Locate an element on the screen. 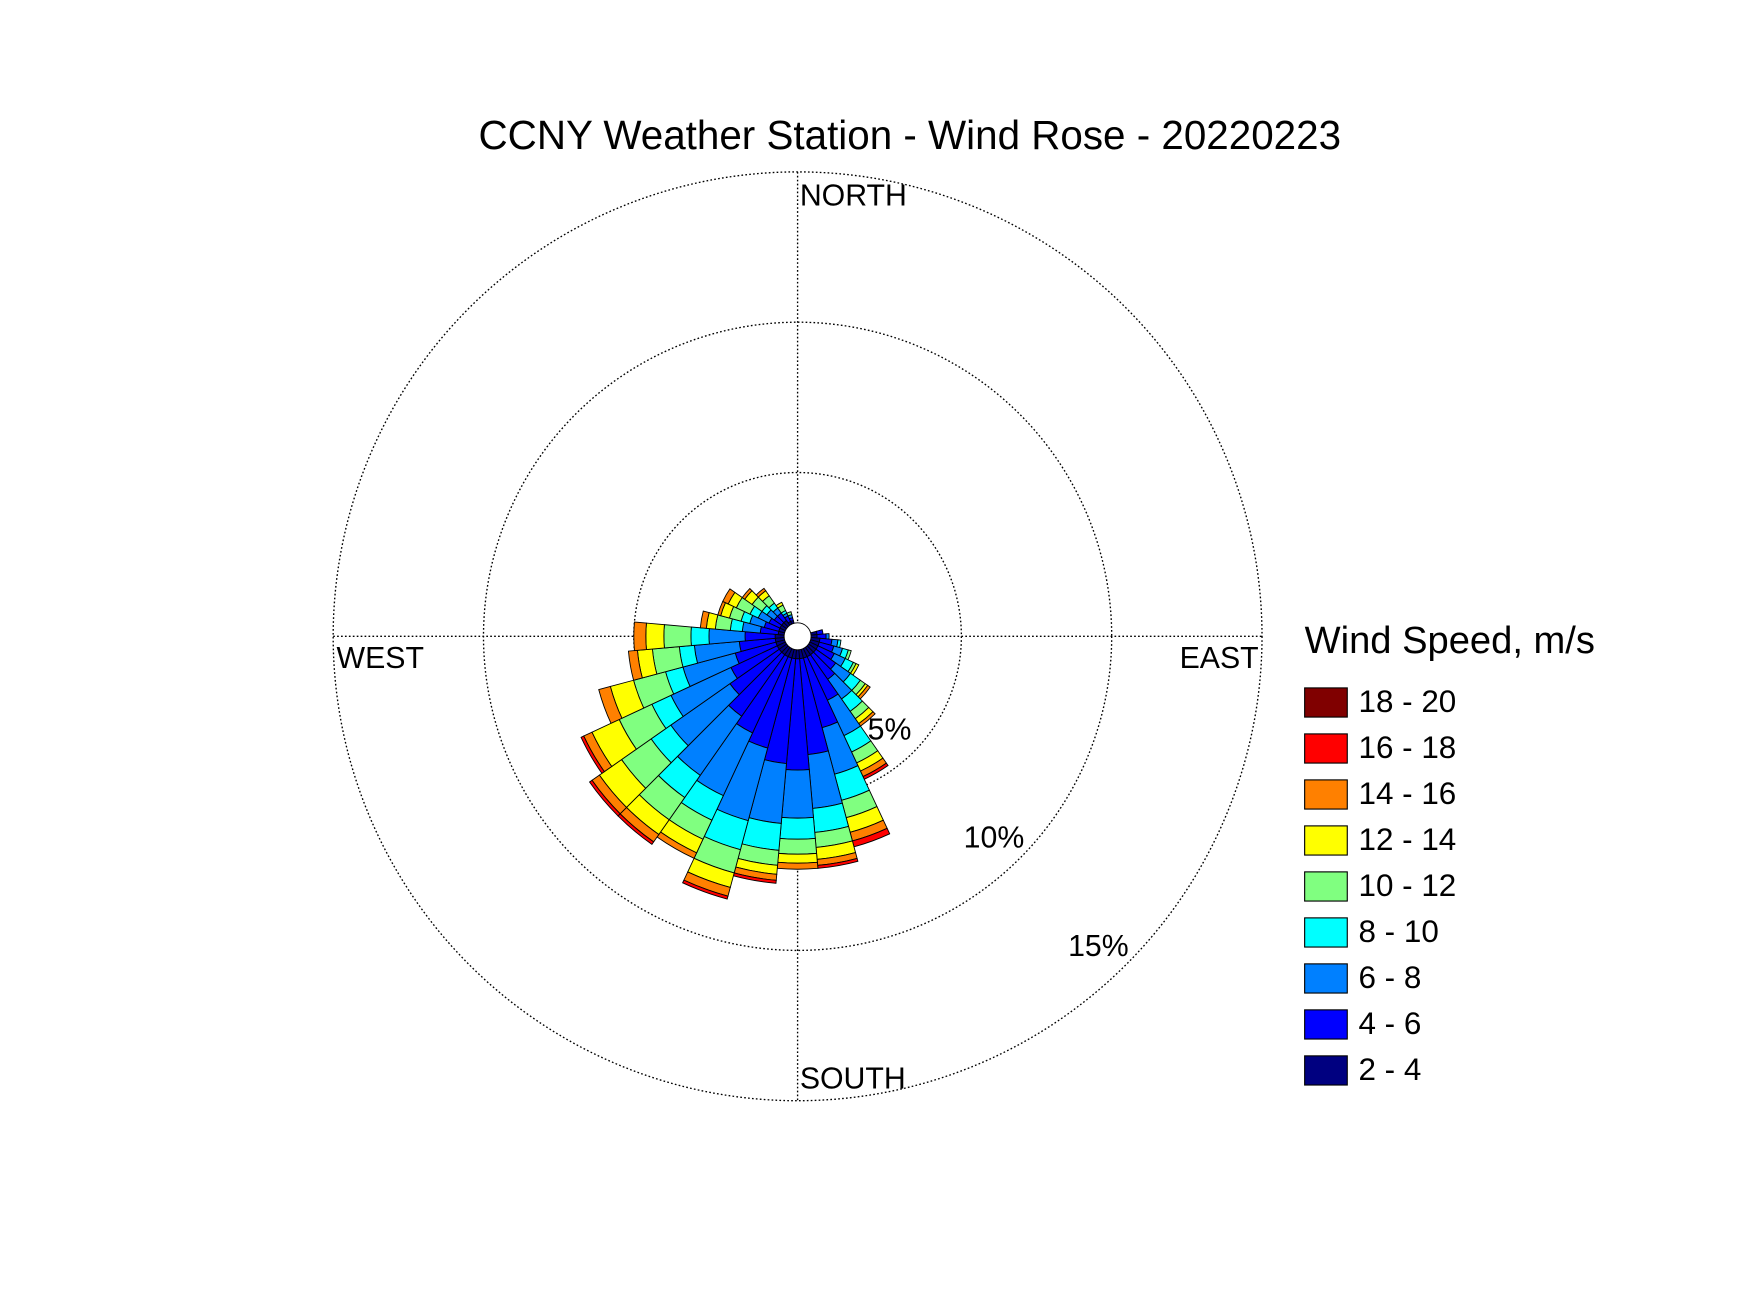 The width and height of the screenshot is (1750, 1313). legend-label: 12 - 14 is located at coordinates (1407, 839).